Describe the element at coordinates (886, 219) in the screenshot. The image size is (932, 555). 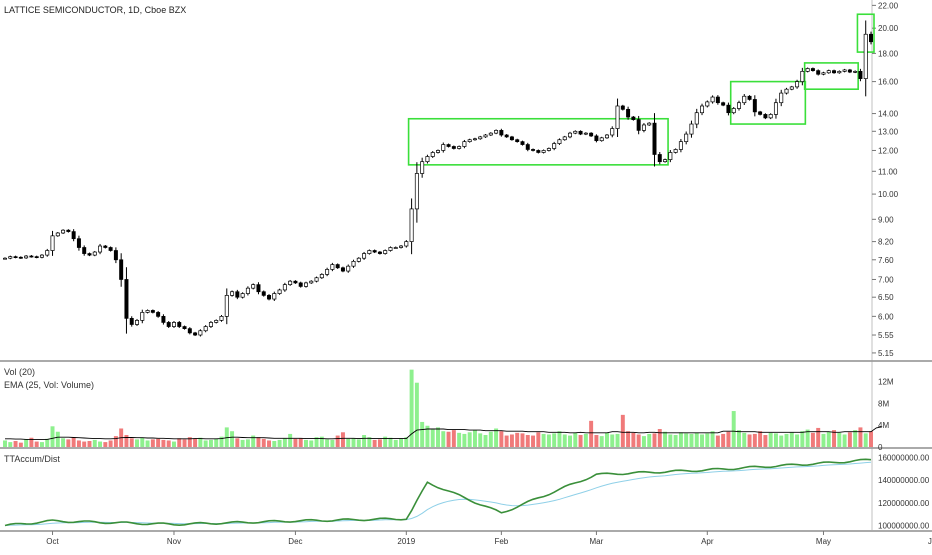
I see `price-tick-label-9: 9.00` at that location.